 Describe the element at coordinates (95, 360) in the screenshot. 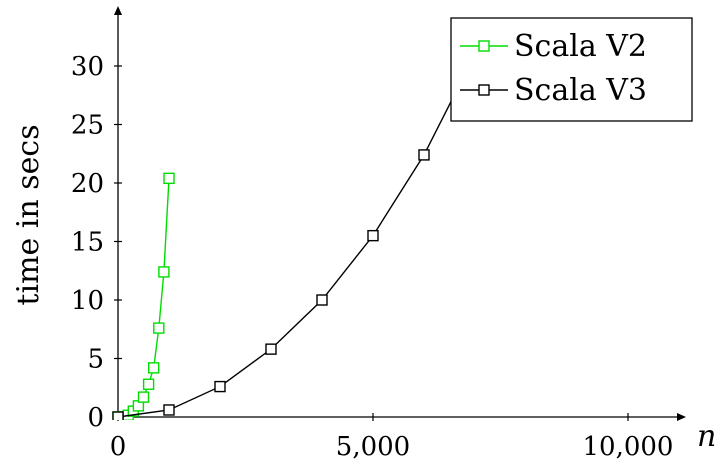

I see `y-tick-label: 5` at that location.